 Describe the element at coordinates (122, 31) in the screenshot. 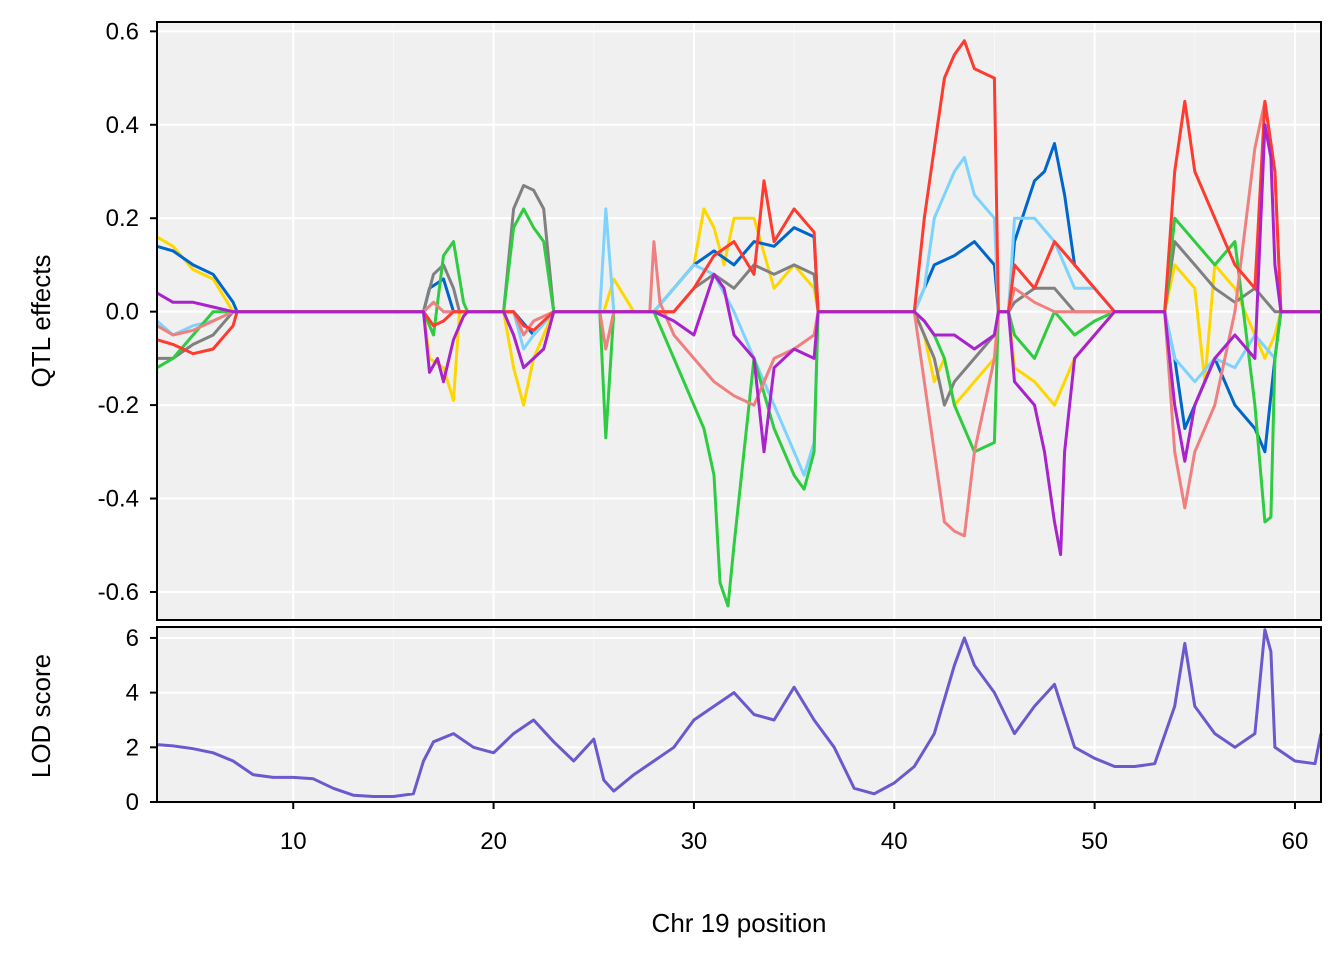

I see `y-tick-label: 0.6` at that location.